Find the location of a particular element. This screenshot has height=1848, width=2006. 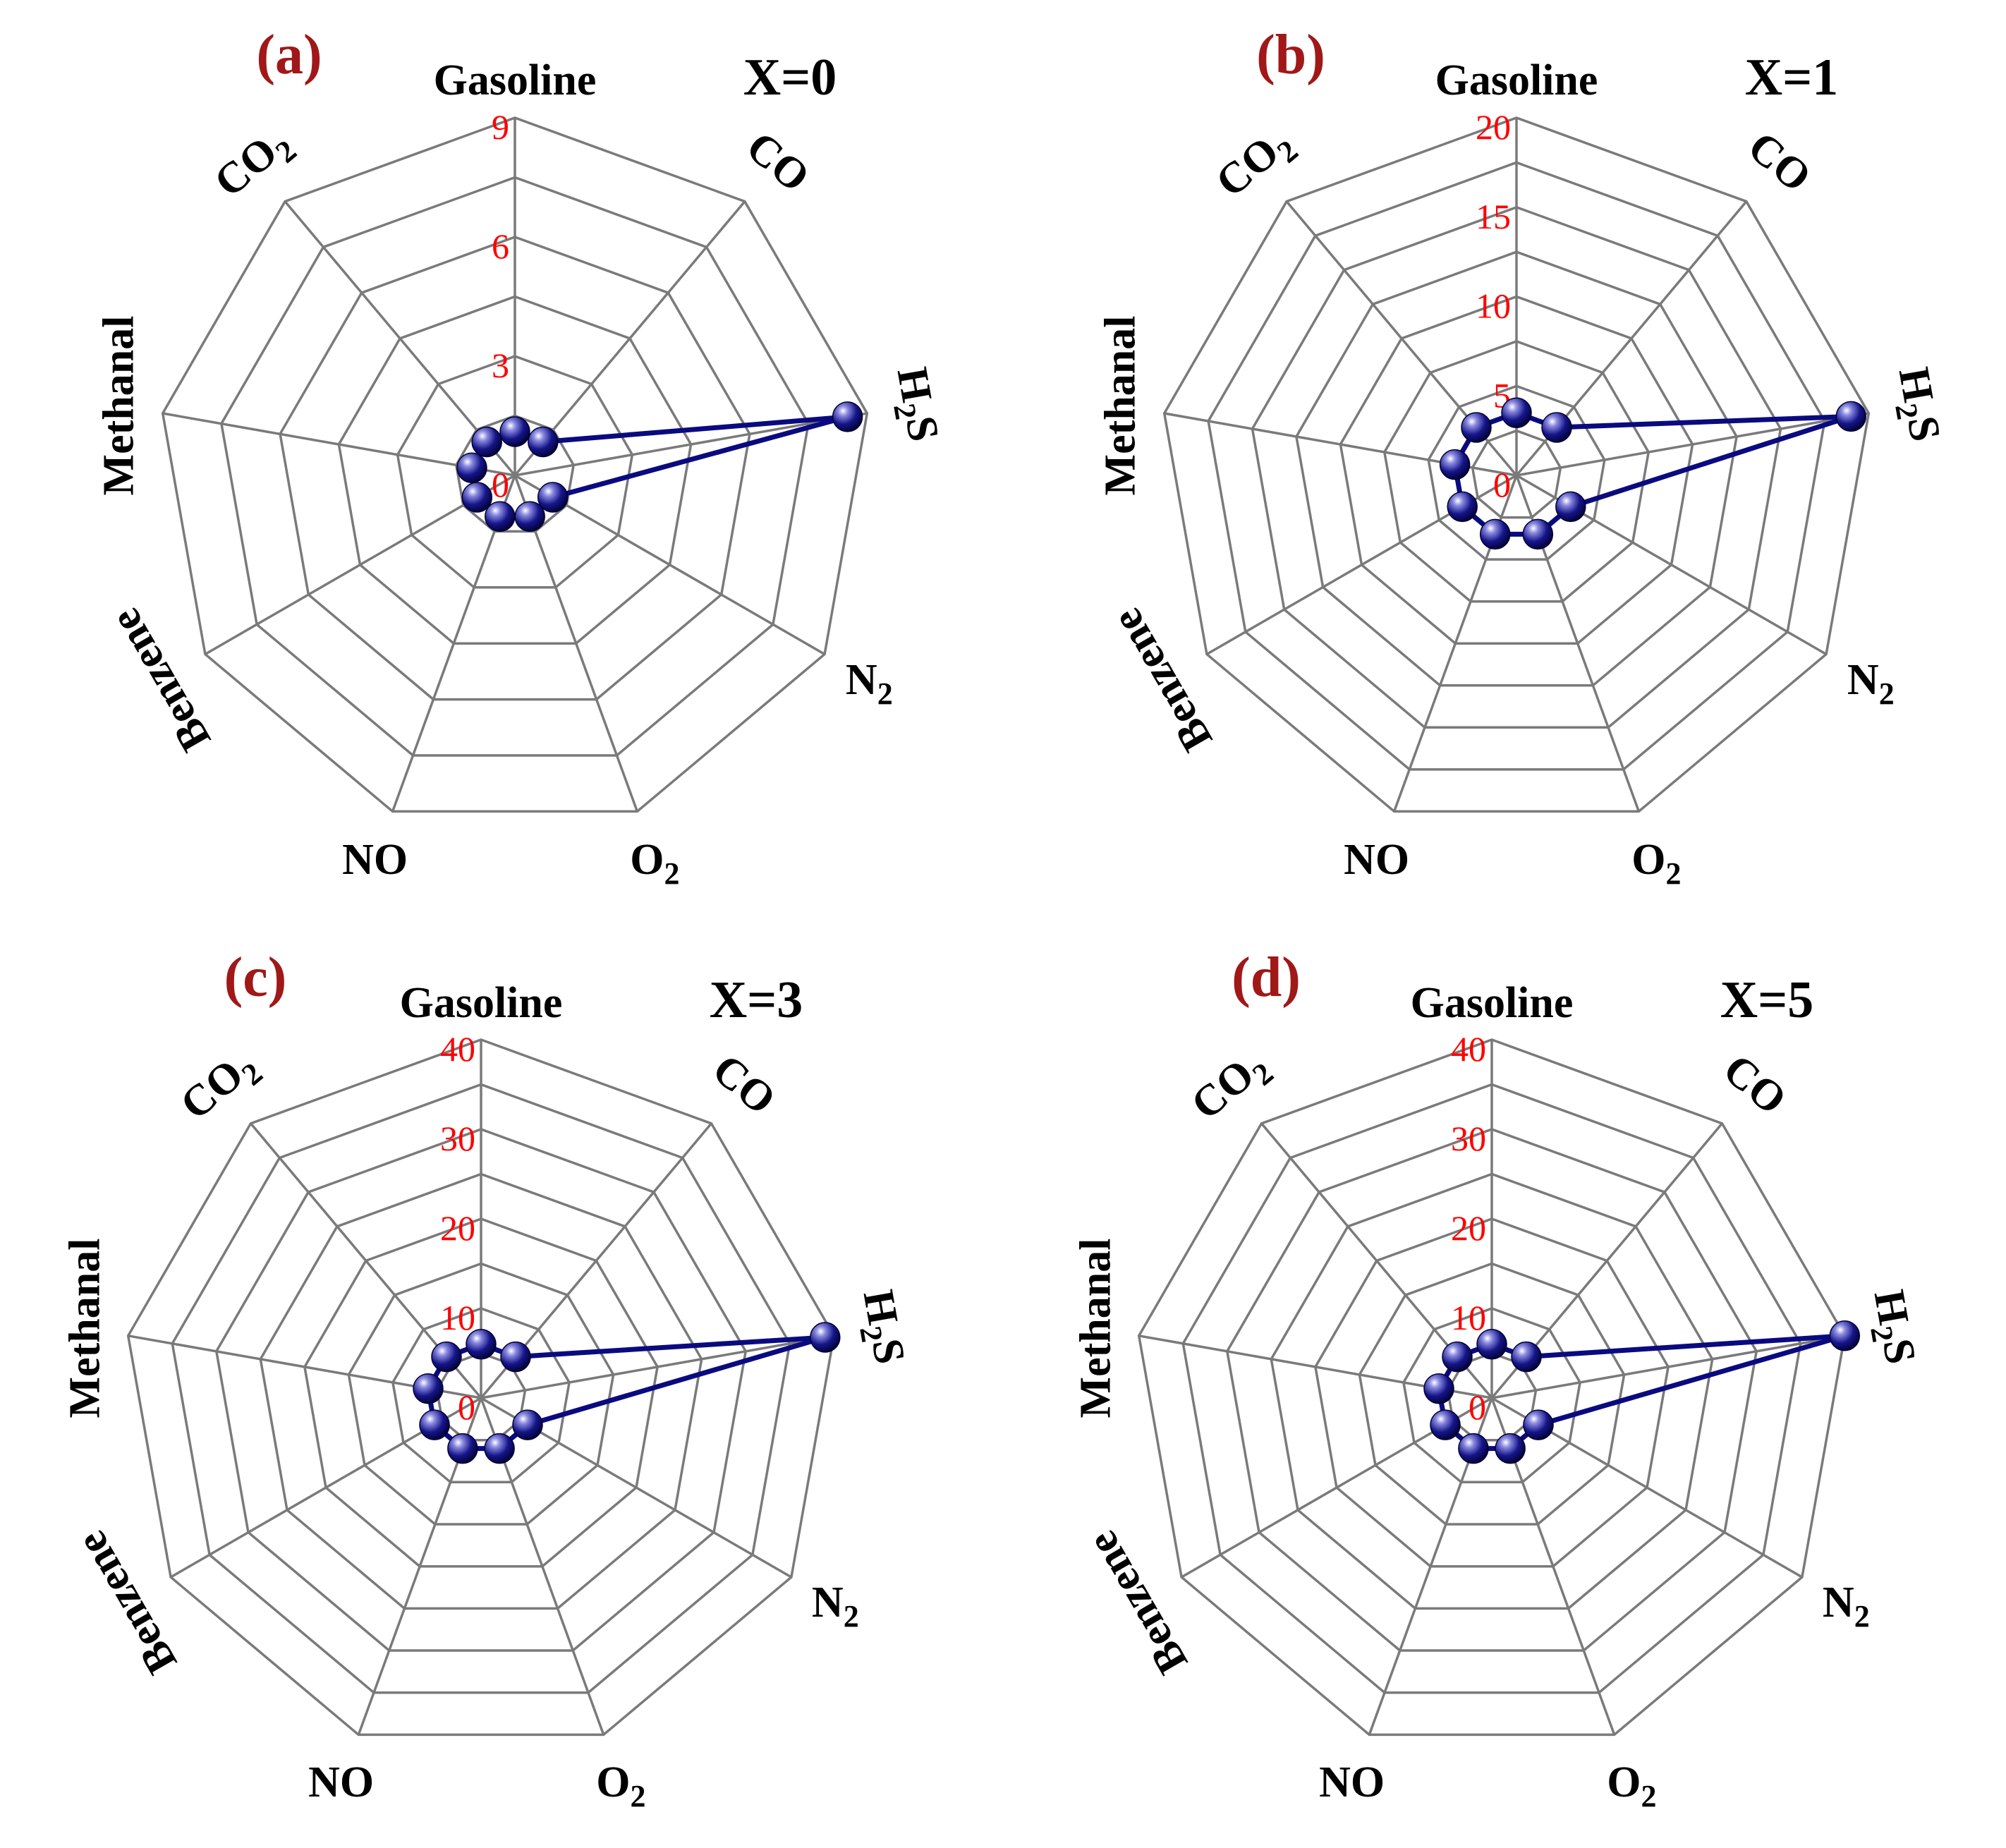

data-point-gasoline is located at coordinates (1517, 413).